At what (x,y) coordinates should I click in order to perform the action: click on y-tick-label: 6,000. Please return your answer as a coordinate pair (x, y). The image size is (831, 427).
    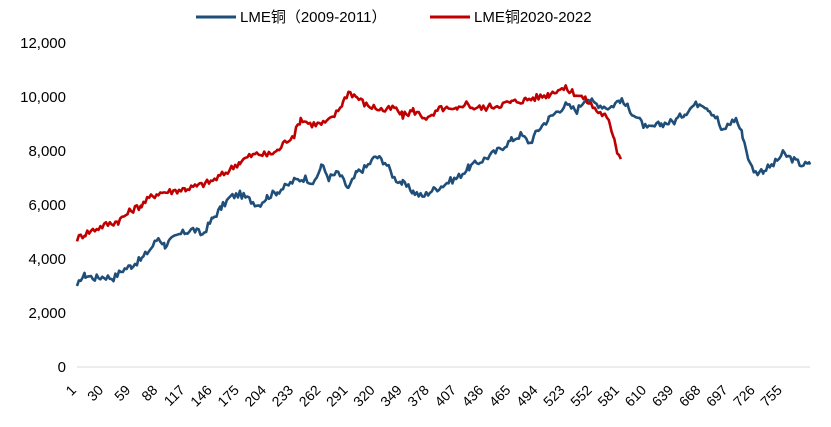
    Looking at the image, I should click on (47, 205).